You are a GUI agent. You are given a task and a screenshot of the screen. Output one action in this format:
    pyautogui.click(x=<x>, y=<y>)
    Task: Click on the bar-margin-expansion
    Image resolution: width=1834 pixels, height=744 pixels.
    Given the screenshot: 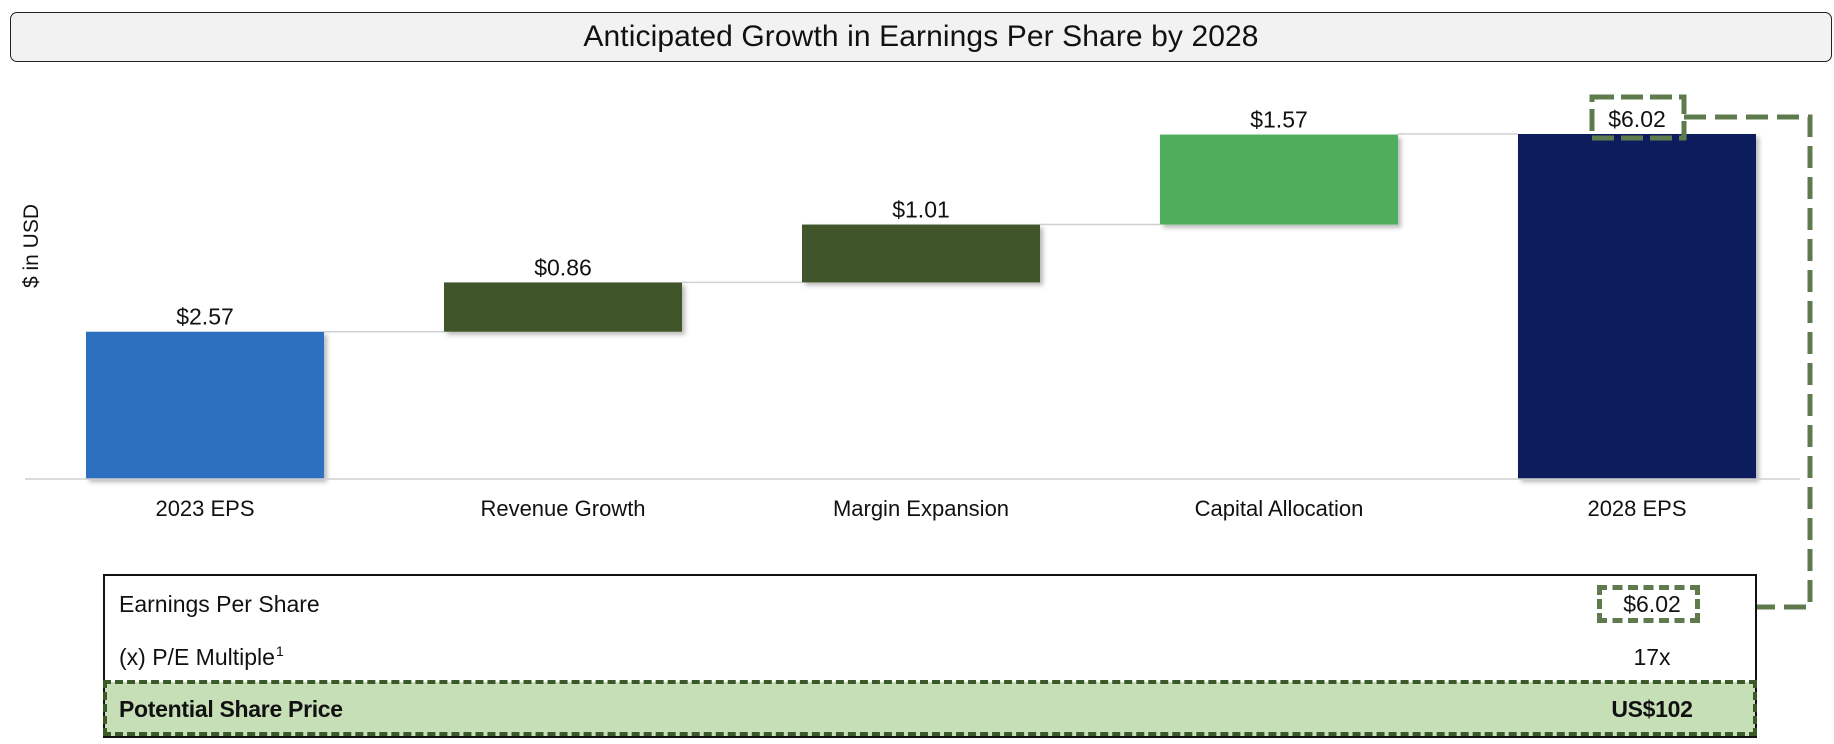 What is the action you would take?
    pyautogui.click(x=921, y=253)
    